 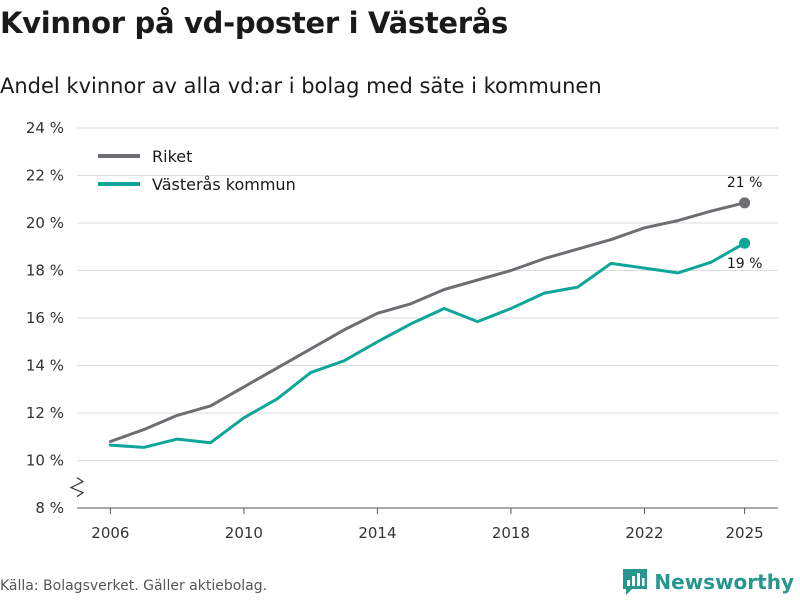 I want to click on y-tick-label: 8 %, so click(x=49, y=508).